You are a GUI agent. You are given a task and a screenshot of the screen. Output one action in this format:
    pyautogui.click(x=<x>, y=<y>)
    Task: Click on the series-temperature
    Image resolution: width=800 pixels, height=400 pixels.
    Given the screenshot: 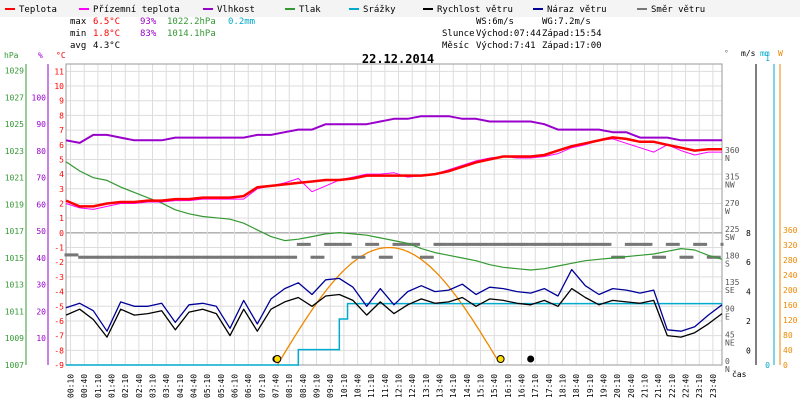 What is the action you would take?
    pyautogui.click(x=393, y=172)
    